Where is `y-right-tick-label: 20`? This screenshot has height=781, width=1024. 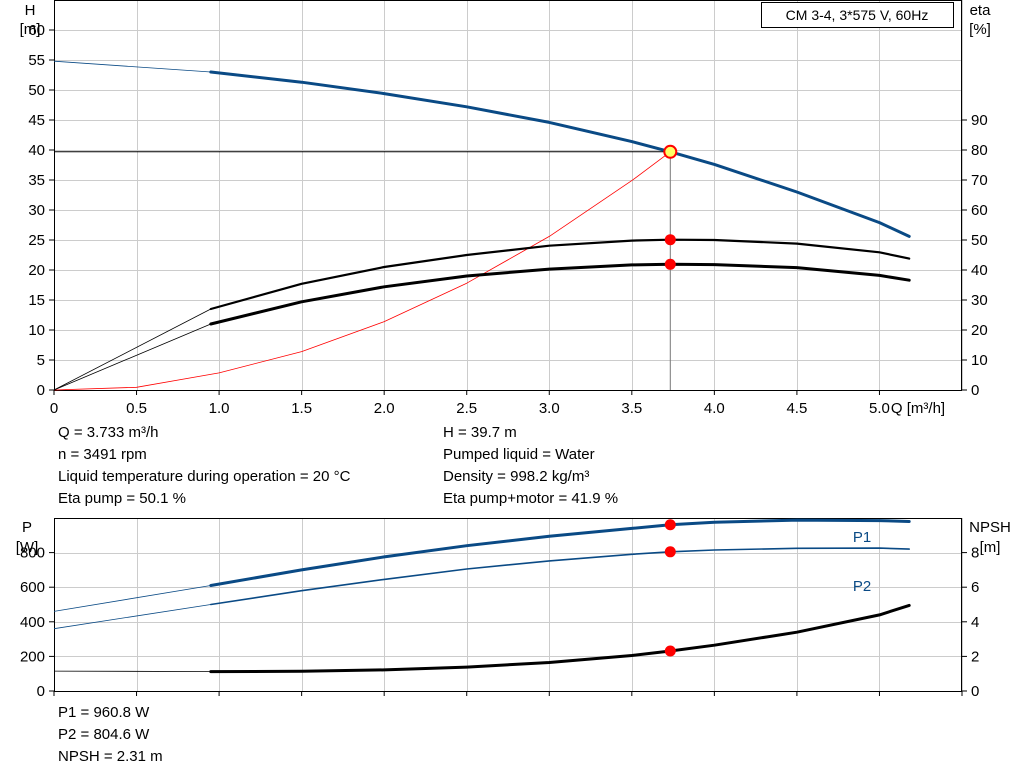 y-right-tick-label: 20 is located at coordinates (979, 330).